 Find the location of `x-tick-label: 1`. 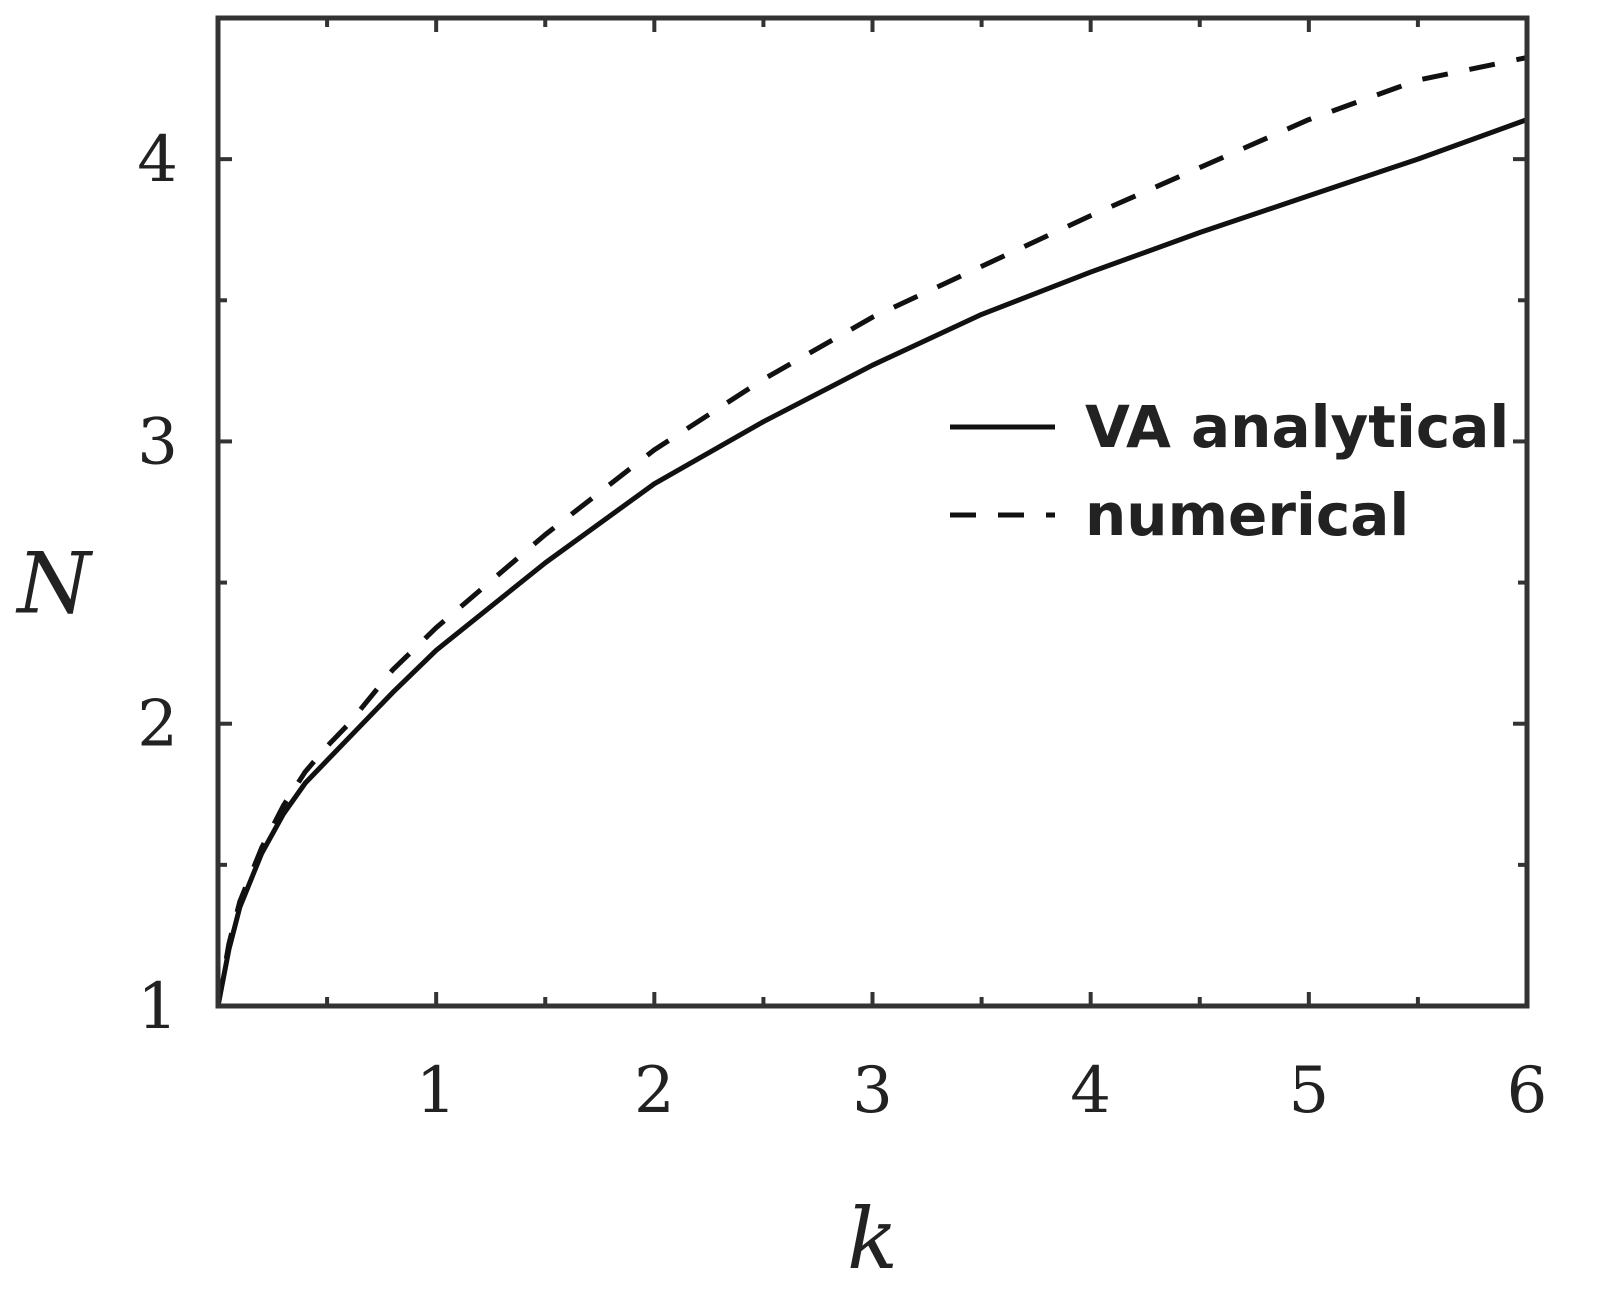

x-tick-label: 1 is located at coordinates (436, 1091).